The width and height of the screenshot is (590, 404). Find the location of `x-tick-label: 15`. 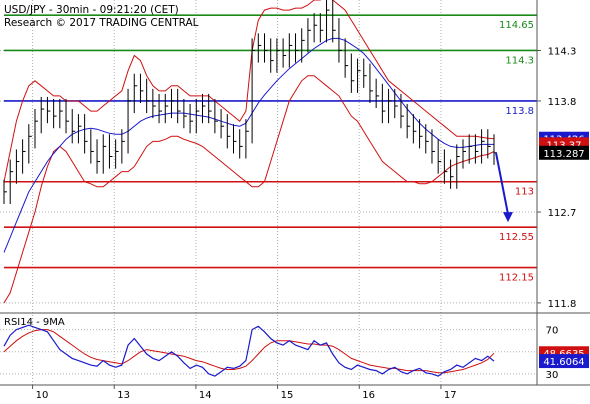

x-tick-label: 15 is located at coordinates (287, 395).